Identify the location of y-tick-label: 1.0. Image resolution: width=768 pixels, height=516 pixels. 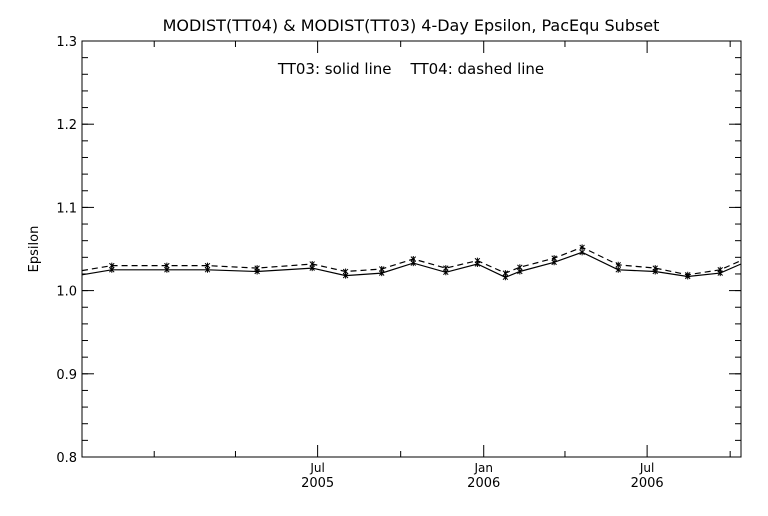
(66, 292).